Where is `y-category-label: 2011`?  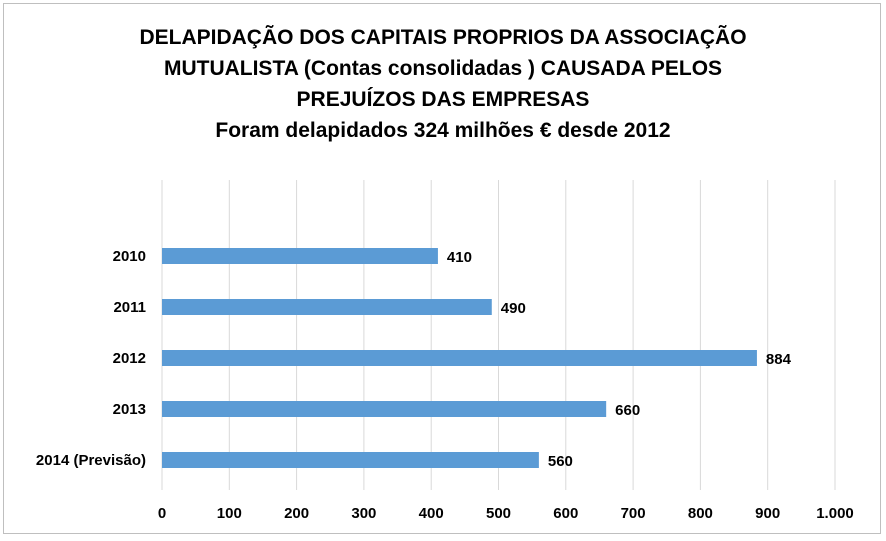
y-category-label: 2011 is located at coordinates (129, 307).